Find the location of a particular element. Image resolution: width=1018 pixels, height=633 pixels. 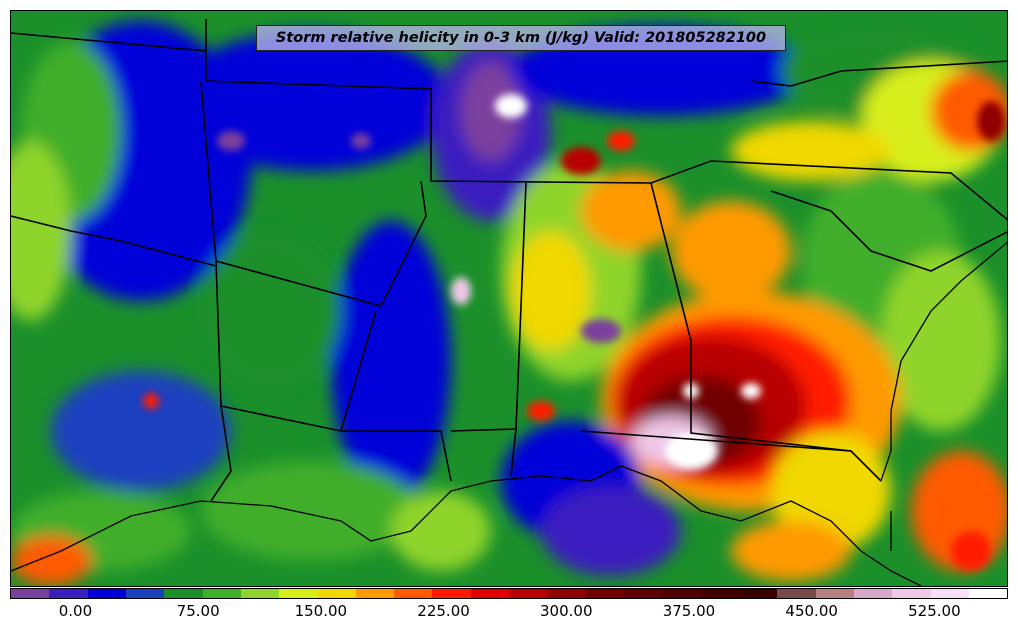

colorbar-tick-label: 300.00 is located at coordinates (566, 611).